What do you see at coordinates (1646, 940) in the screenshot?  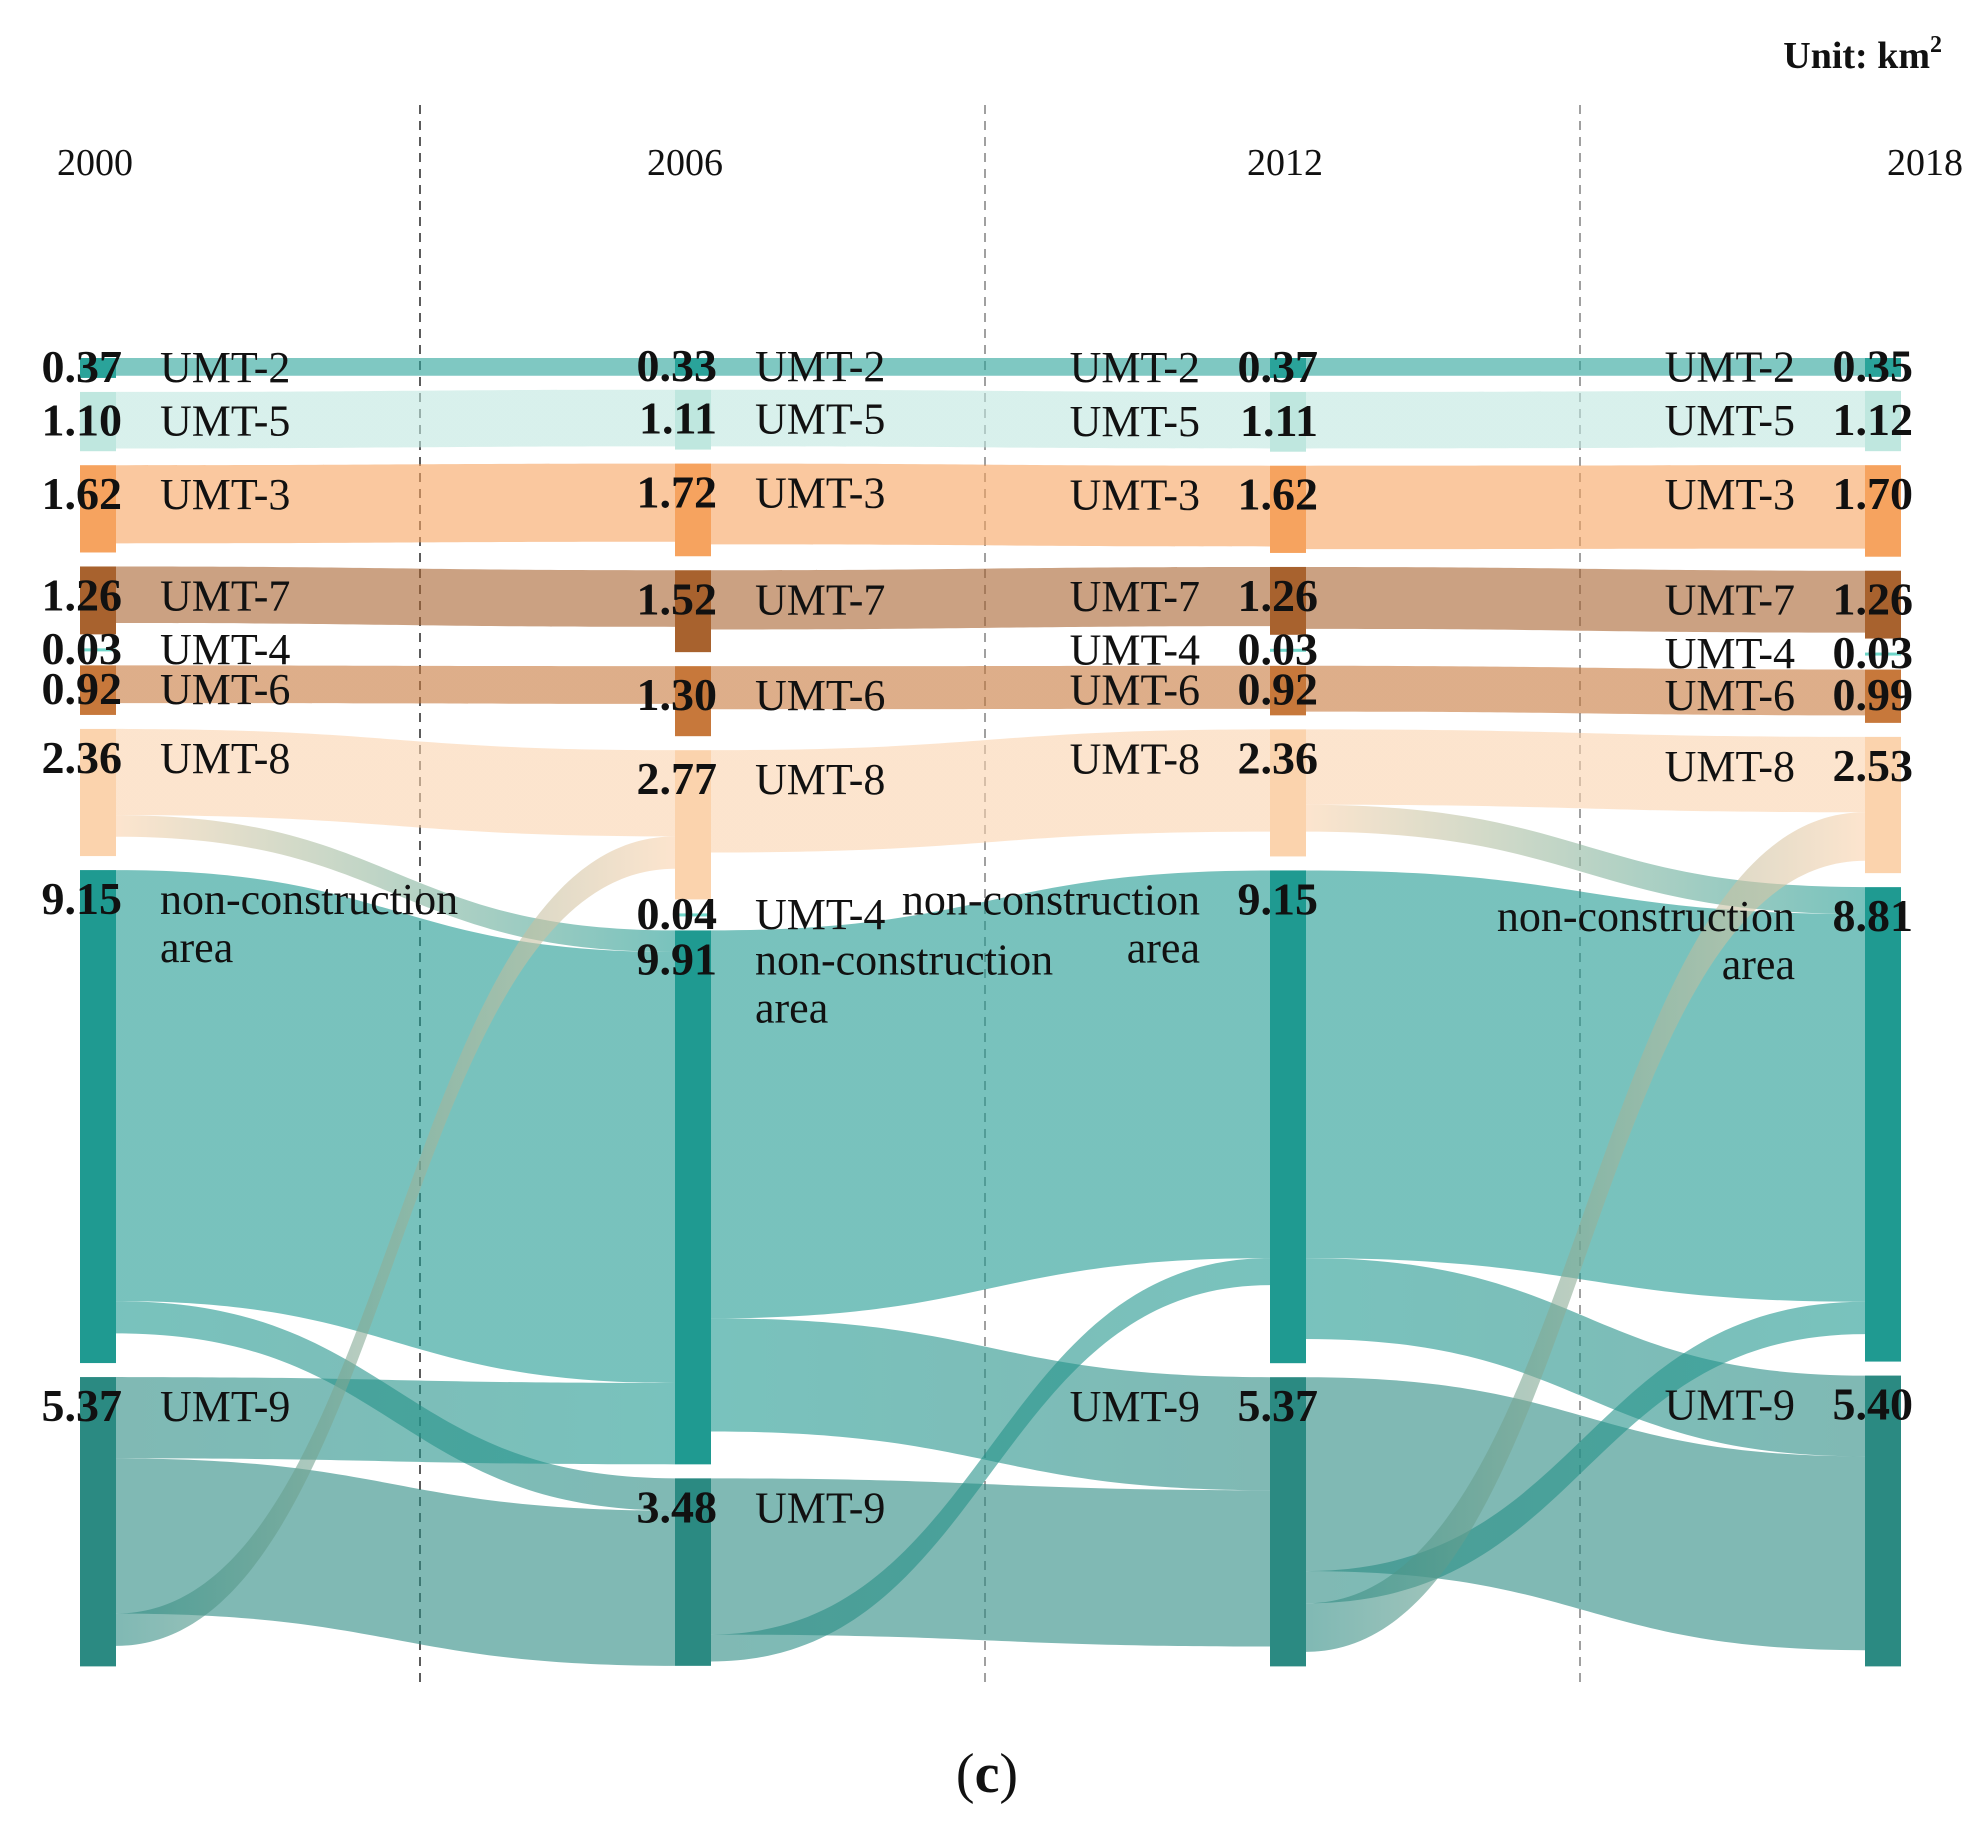 I see `node-label-2018-non-construction-area: non-construction area` at bounding box center [1646, 940].